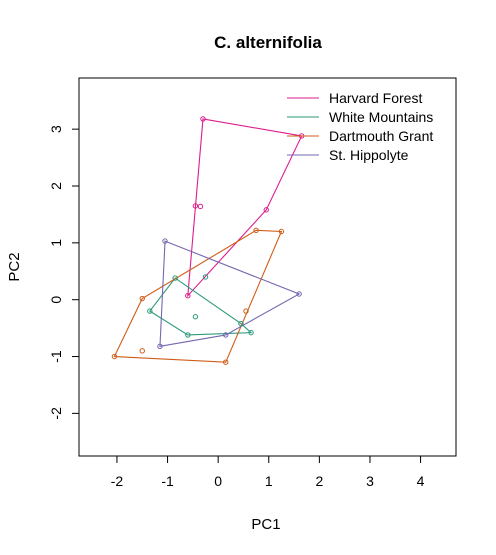  What do you see at coordinates (56, 356) in the screenshot?
I see `y-tick-label: -1` at bounding box center [56, 356].